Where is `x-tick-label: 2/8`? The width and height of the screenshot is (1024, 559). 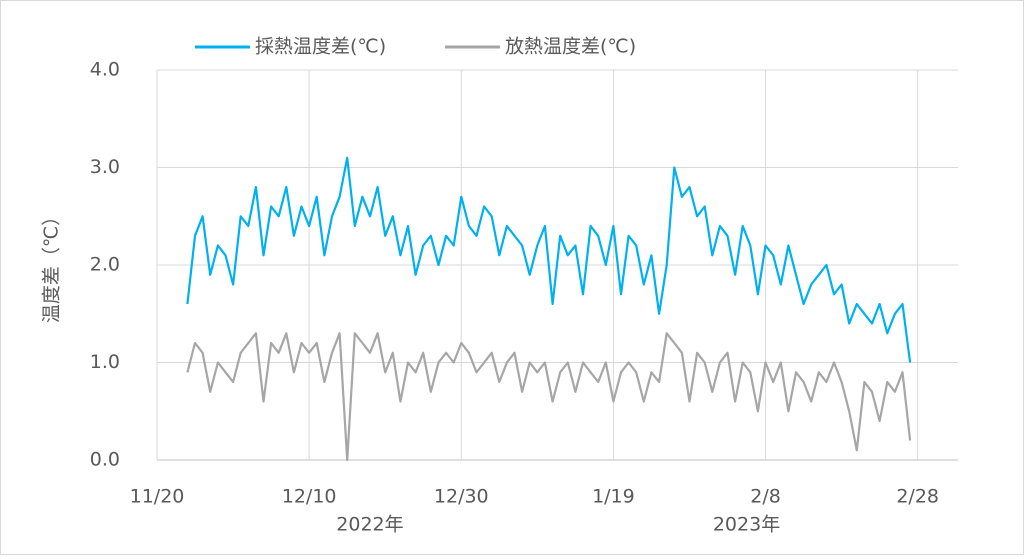
x-tick-label: 2/8 is located at coordinates (765, 497).